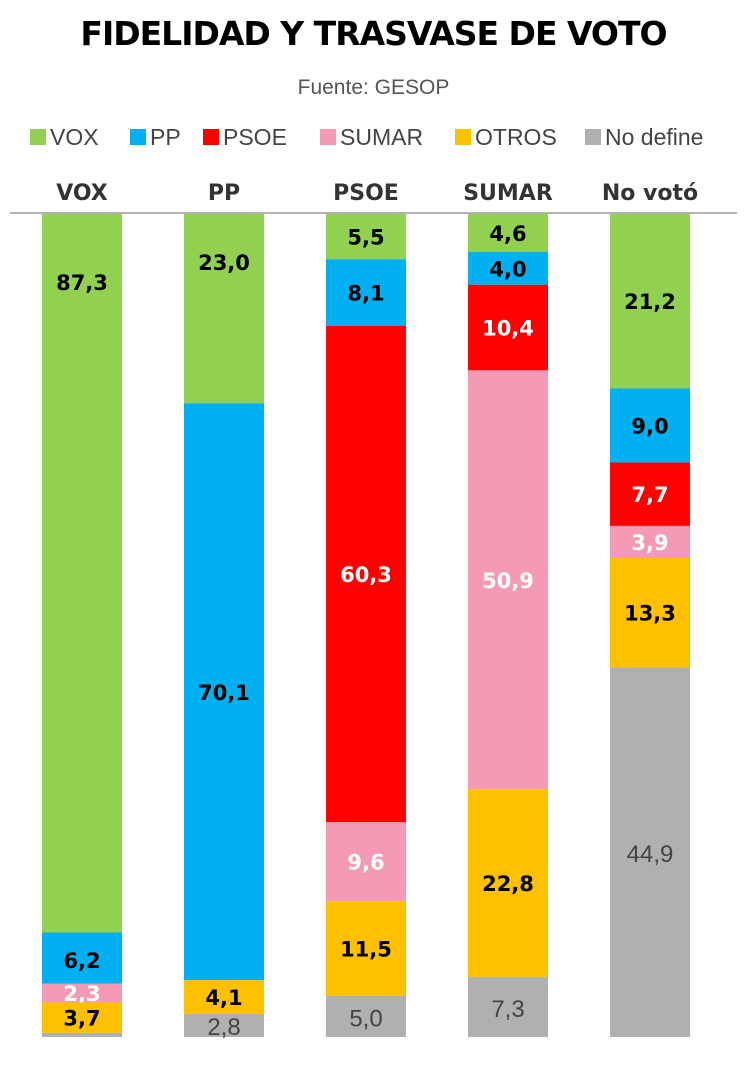  I want to click on data-label: 70,1, so click(224, 693).